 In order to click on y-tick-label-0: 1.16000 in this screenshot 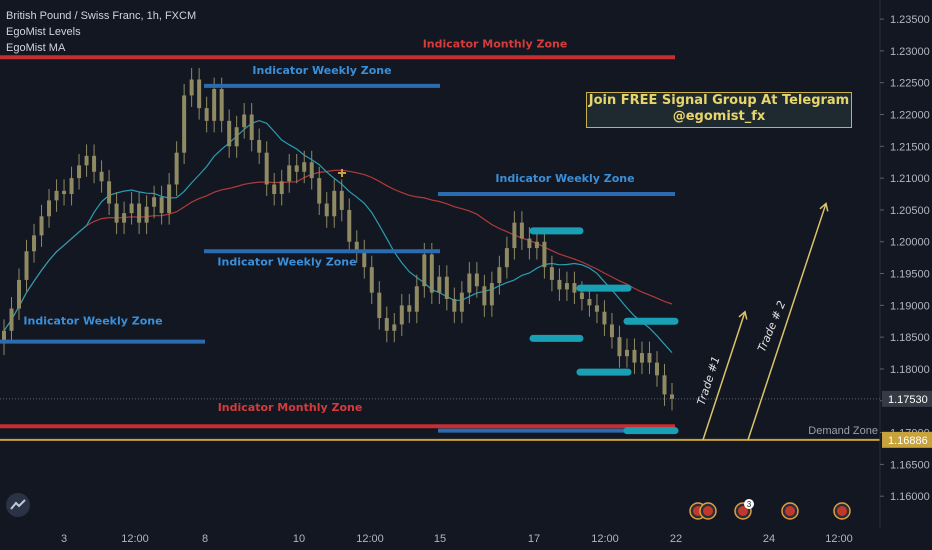, I will do `click(910, 497)`.